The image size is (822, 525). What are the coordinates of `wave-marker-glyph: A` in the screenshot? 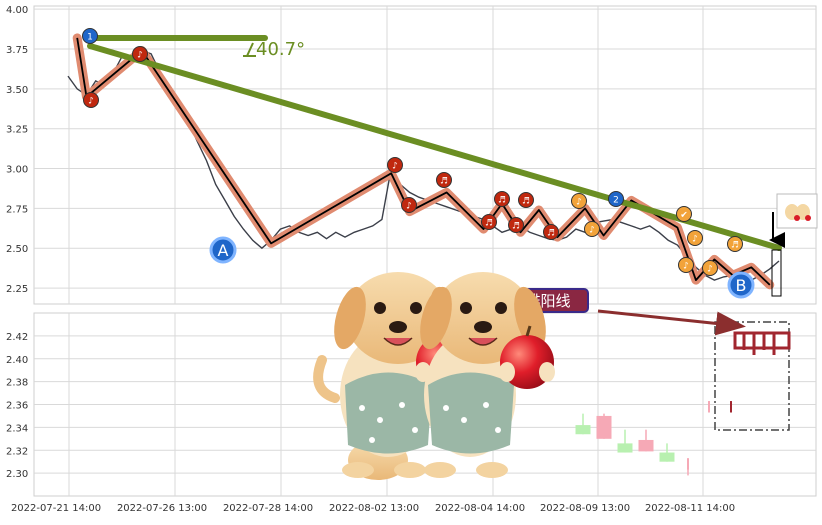 It's located at (223, 250).